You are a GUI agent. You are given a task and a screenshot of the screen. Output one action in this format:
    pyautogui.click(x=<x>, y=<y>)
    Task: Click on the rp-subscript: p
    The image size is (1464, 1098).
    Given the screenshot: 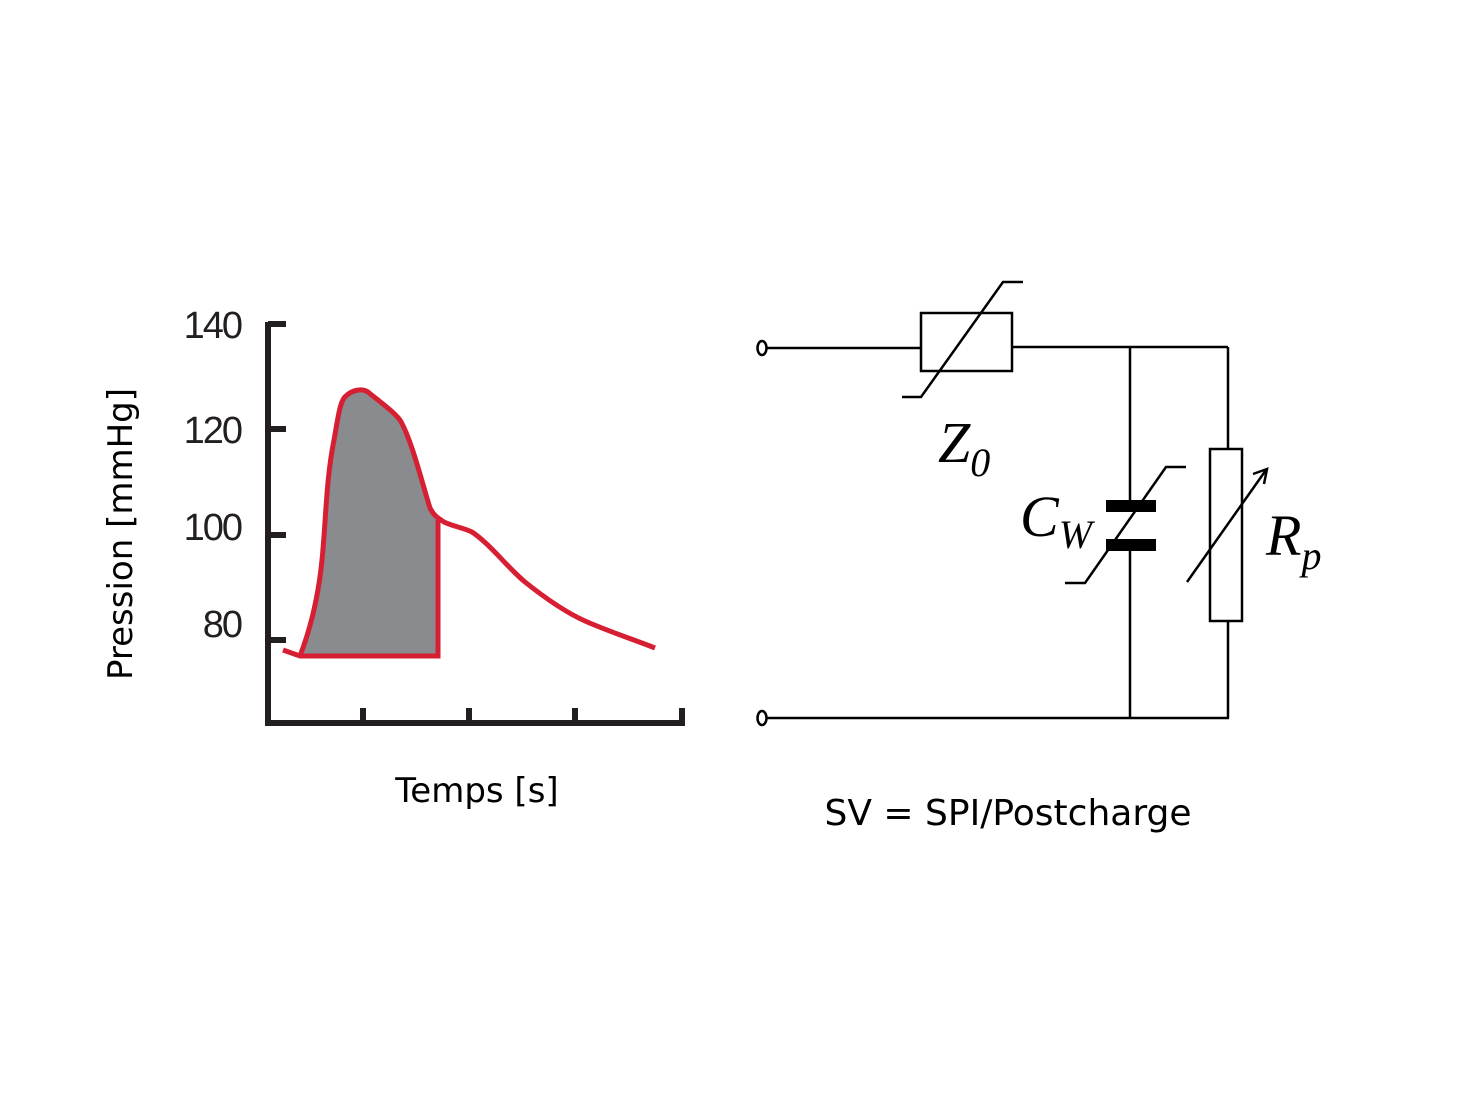 What is the action you would take?
    pyautogui.click(x=1309, y=555)
    